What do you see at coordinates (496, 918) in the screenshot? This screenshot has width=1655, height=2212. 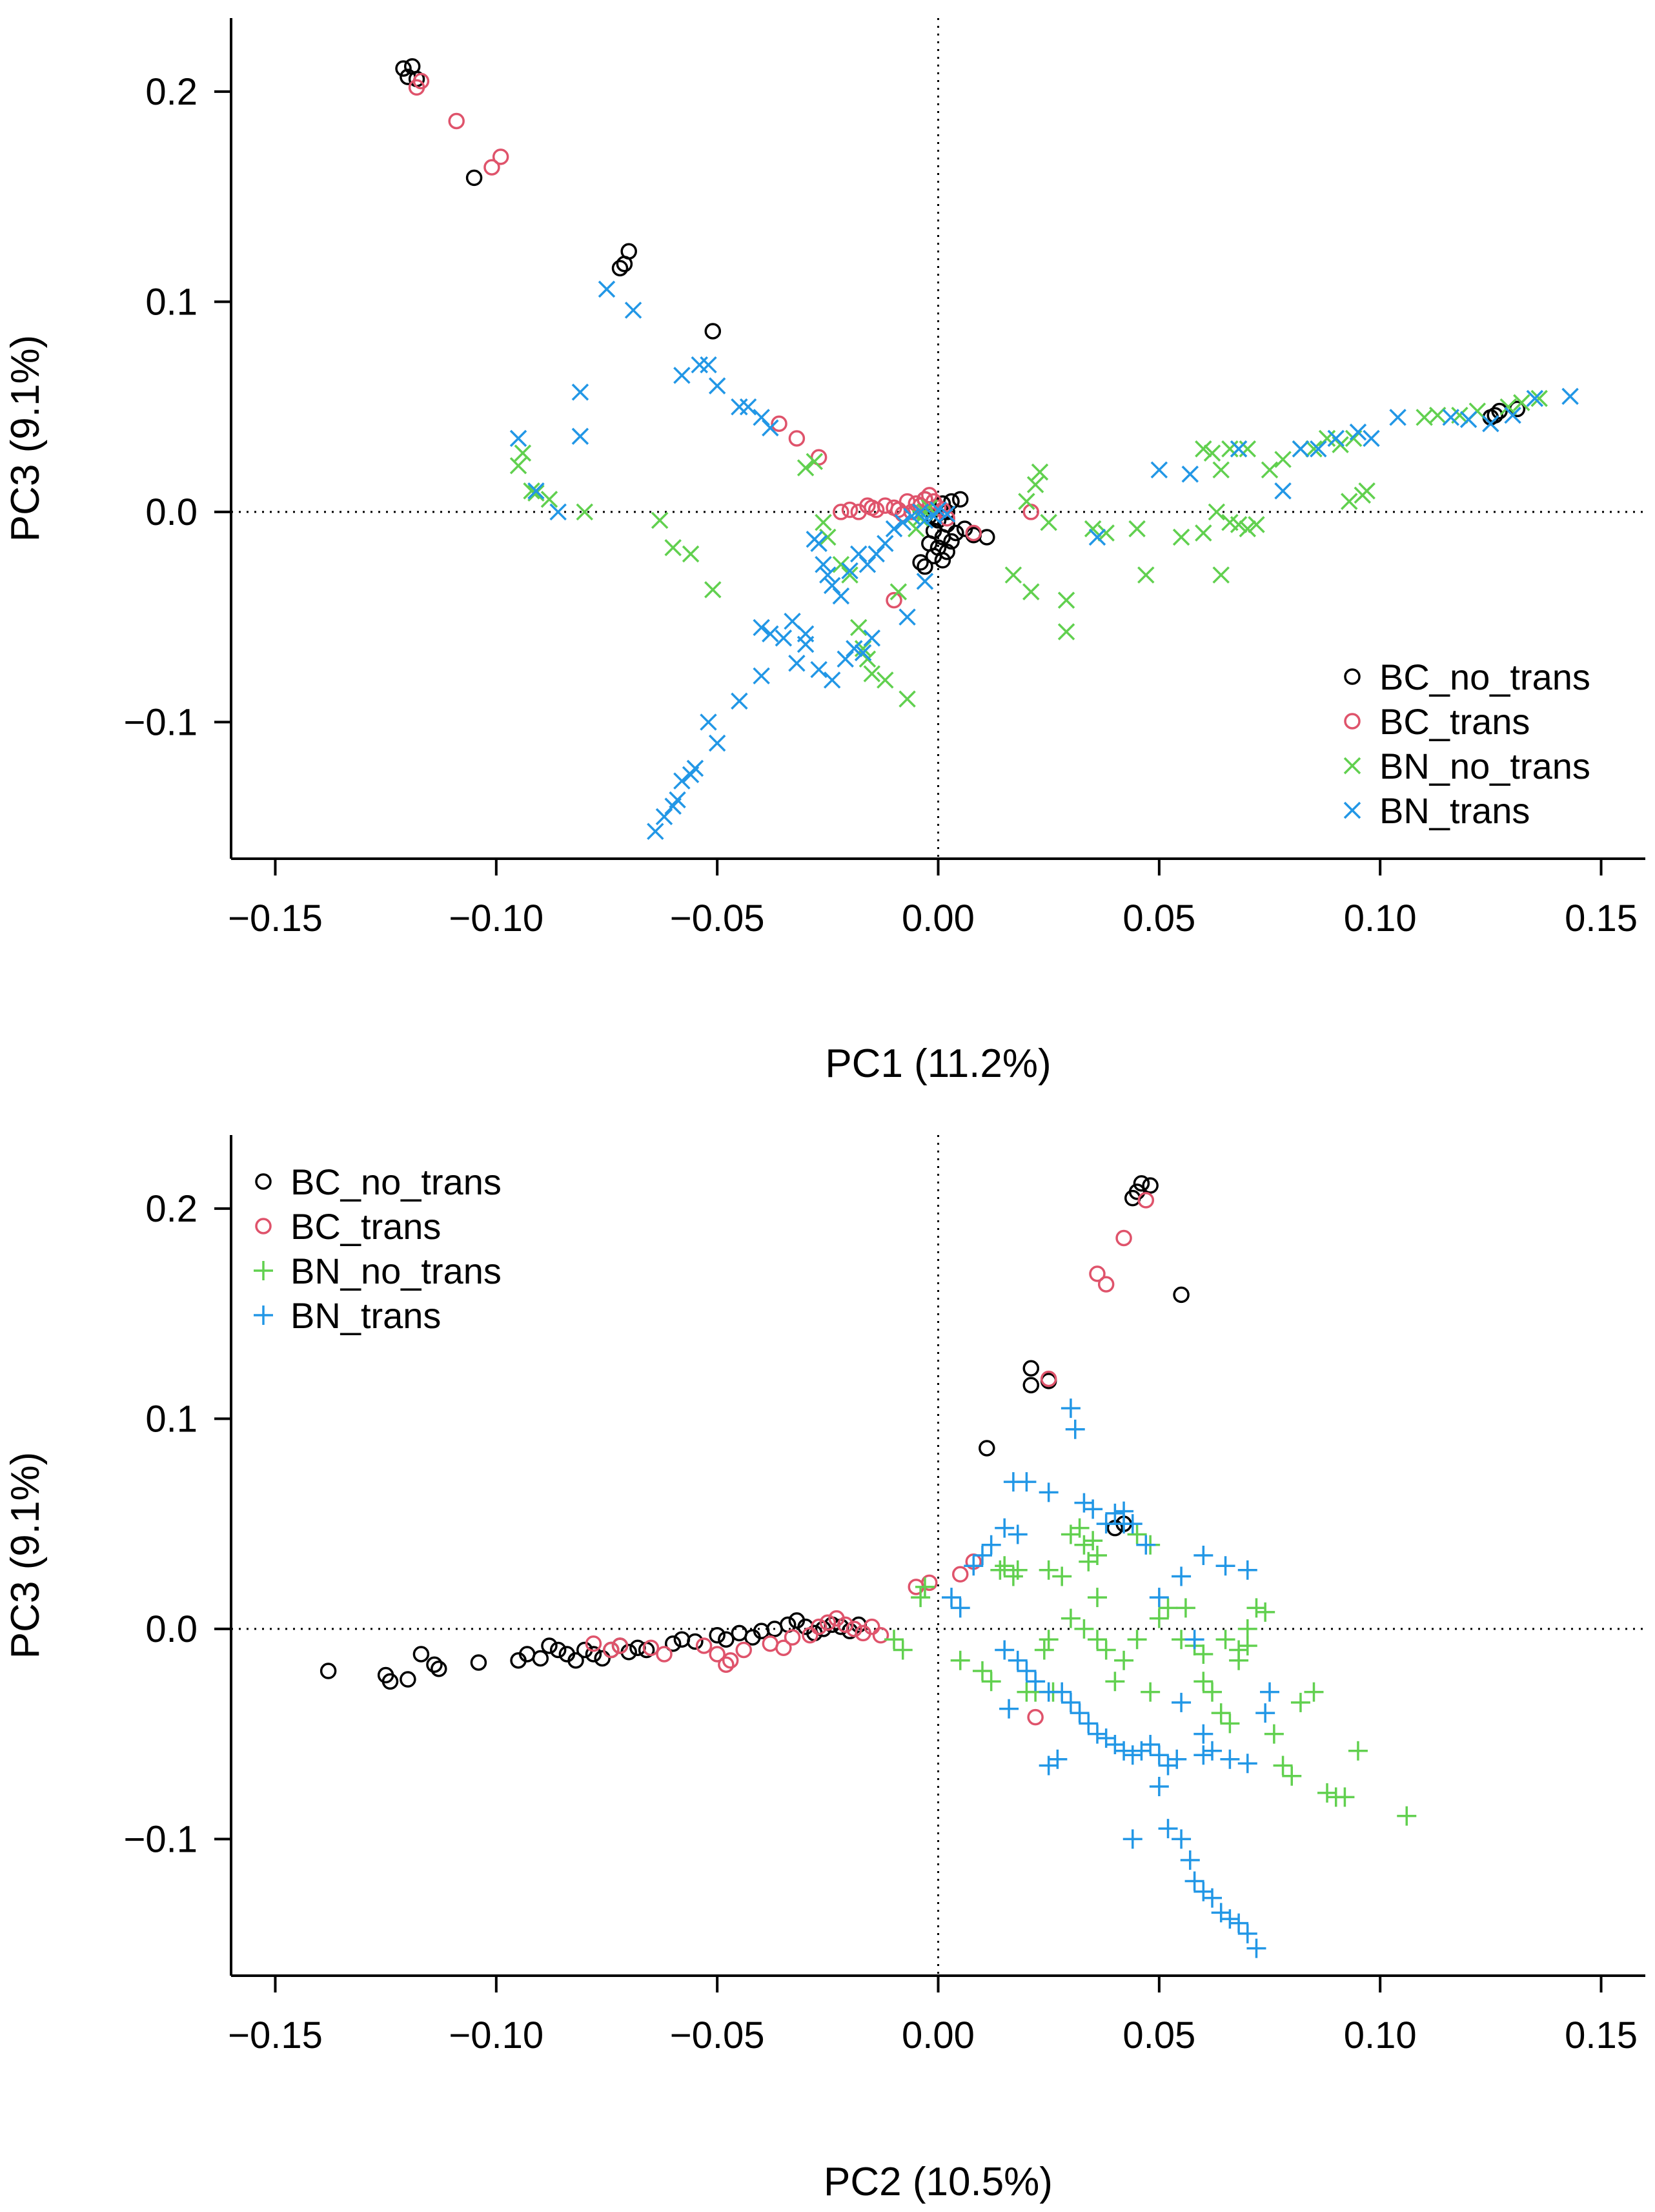 I see `x-tick-label: −0.10` at bounding box center [496, 918].